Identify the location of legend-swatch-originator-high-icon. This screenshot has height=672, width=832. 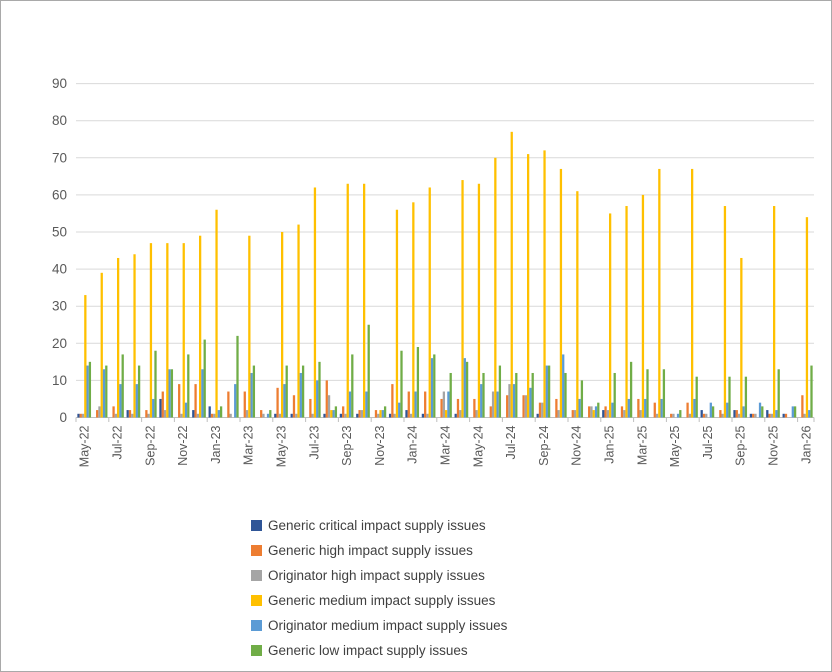
(256, 575).